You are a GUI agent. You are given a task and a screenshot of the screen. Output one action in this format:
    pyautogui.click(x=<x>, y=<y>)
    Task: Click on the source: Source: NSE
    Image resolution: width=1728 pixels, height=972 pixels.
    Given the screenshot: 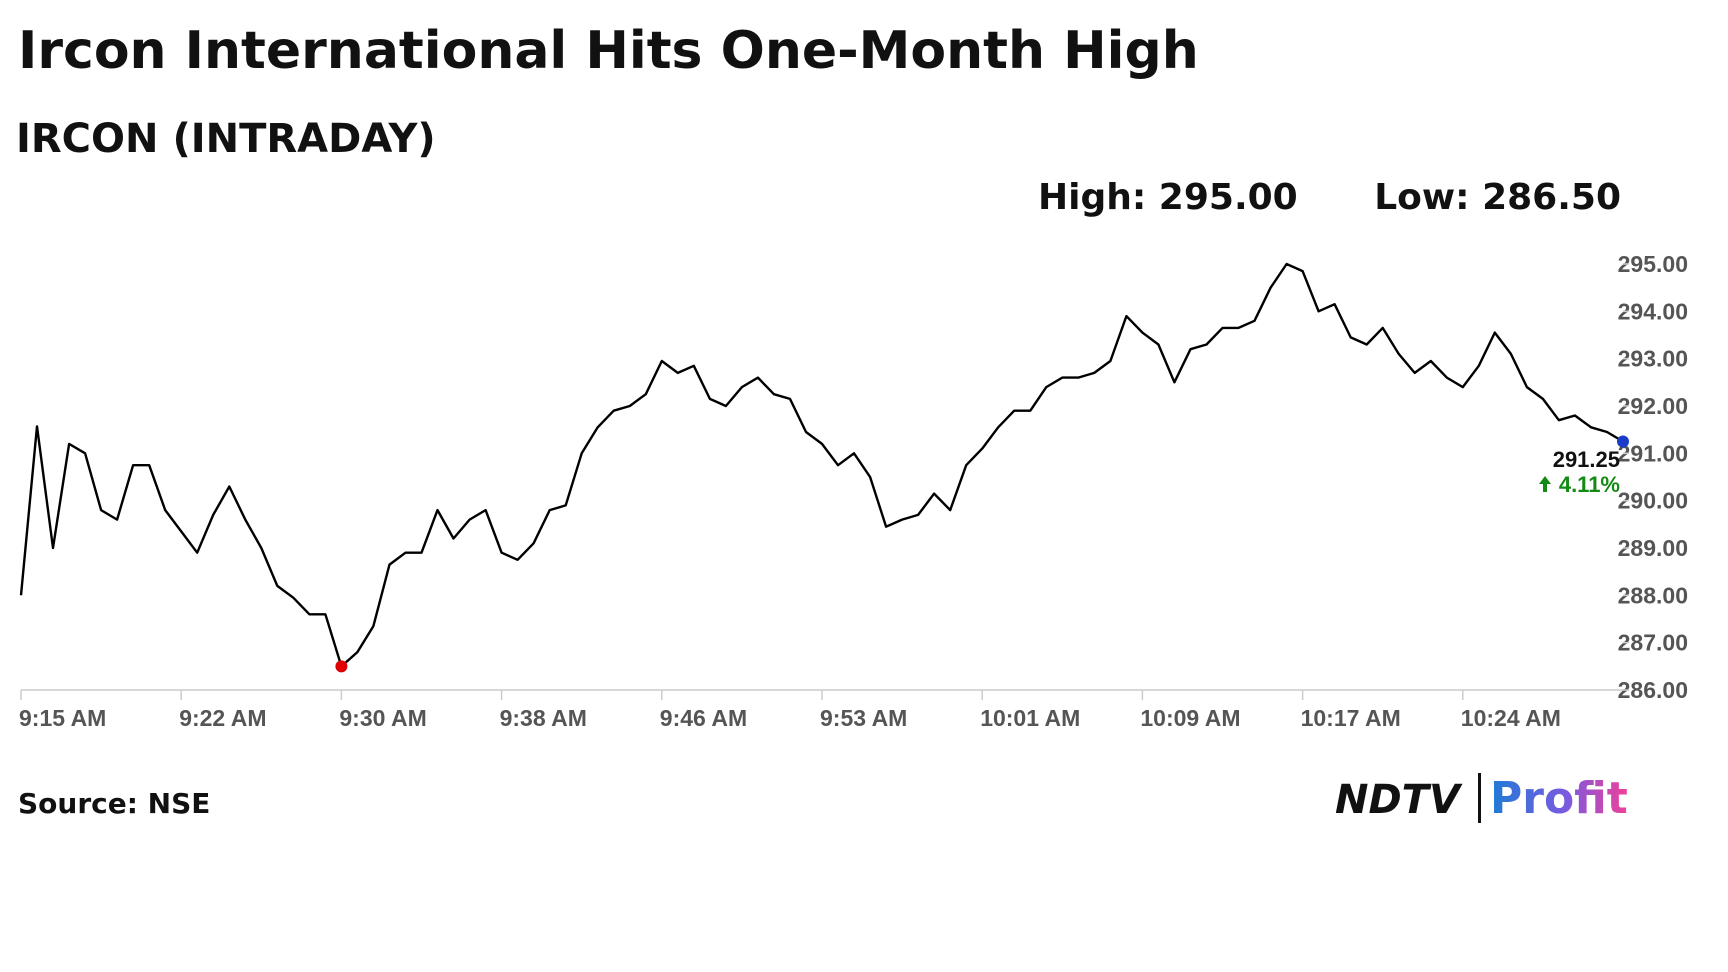 What is the action you would take?
    pyautogui.click(x=114, y=803)
    